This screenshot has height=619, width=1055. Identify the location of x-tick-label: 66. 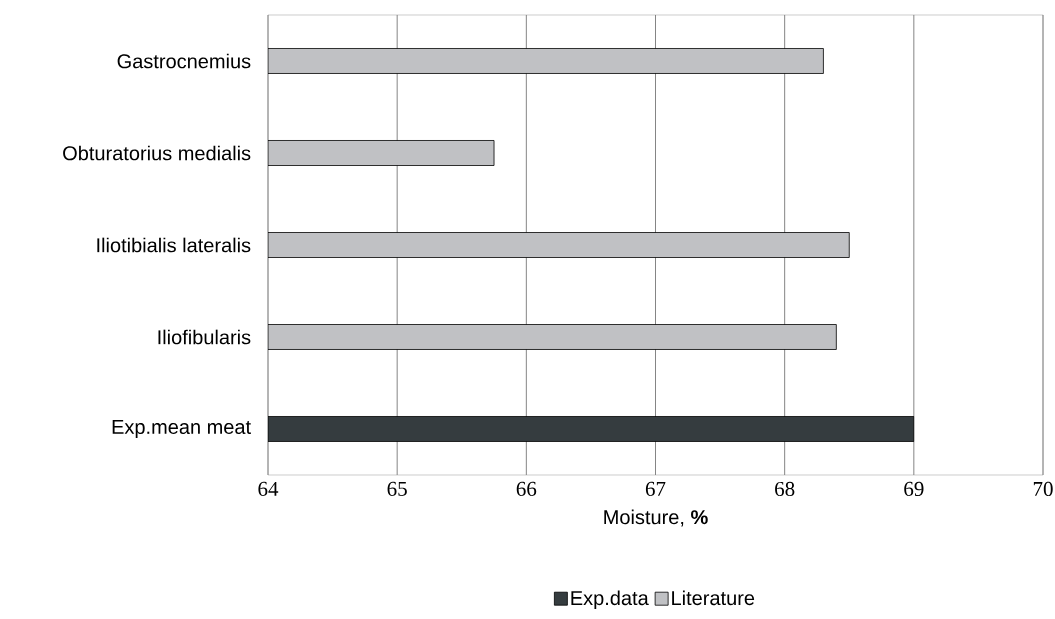
(526, 488).